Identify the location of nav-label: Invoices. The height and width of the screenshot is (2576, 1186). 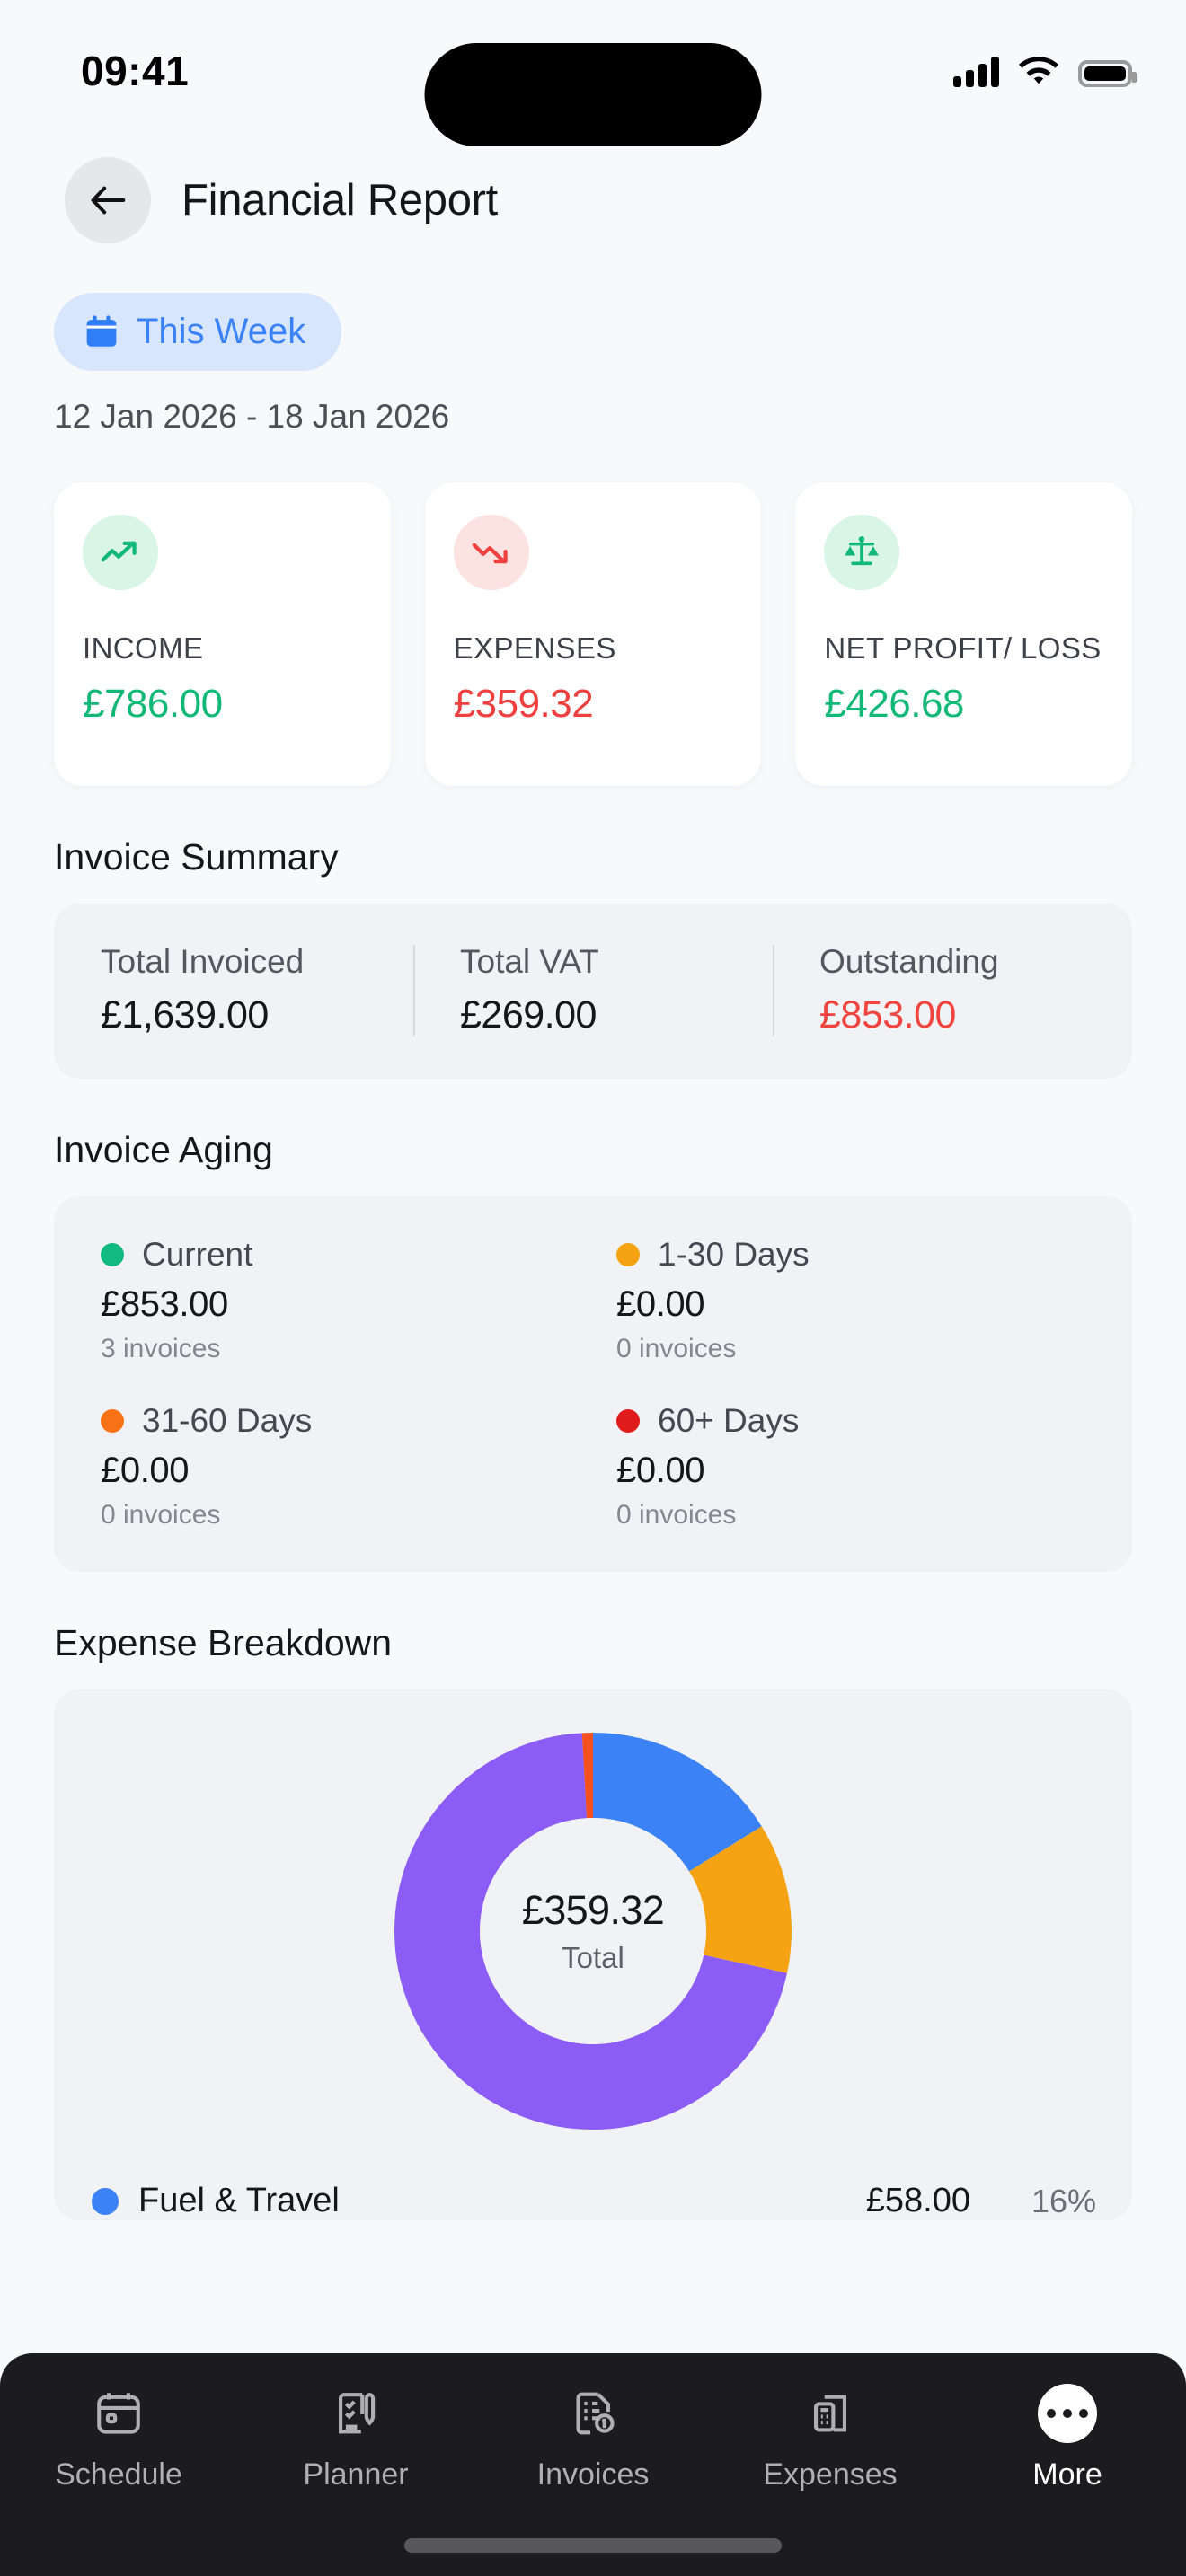
(593, 2474).